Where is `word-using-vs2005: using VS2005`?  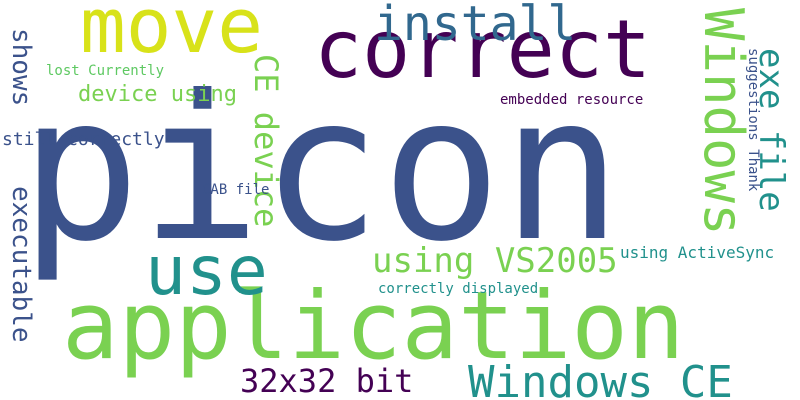 word-using-vs2005: using VS2005 is located at coordinates (495, 261).